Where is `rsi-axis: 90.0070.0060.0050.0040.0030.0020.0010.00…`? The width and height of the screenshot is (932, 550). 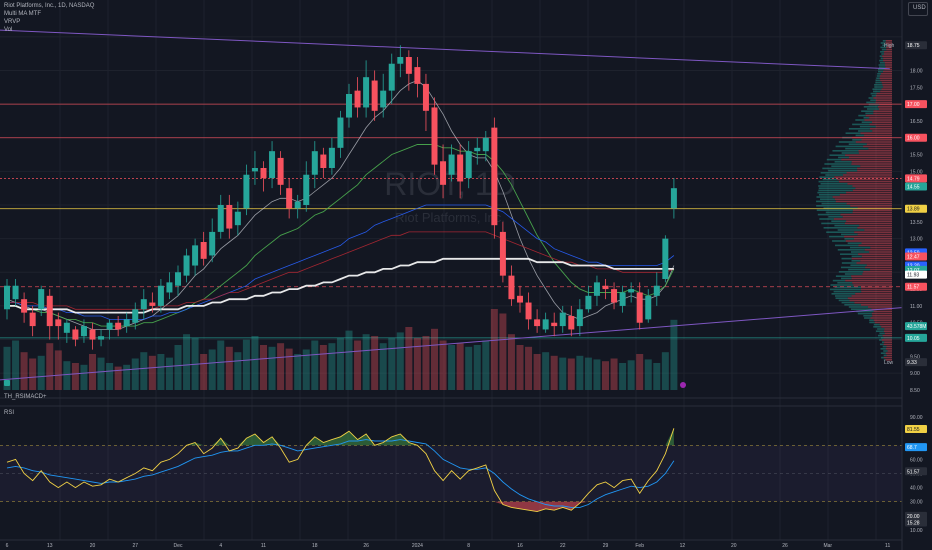
rsi-axis: 90.0070.0060.0050.0040.0030.0020.0010.00… is located at coordinates (916, 474).